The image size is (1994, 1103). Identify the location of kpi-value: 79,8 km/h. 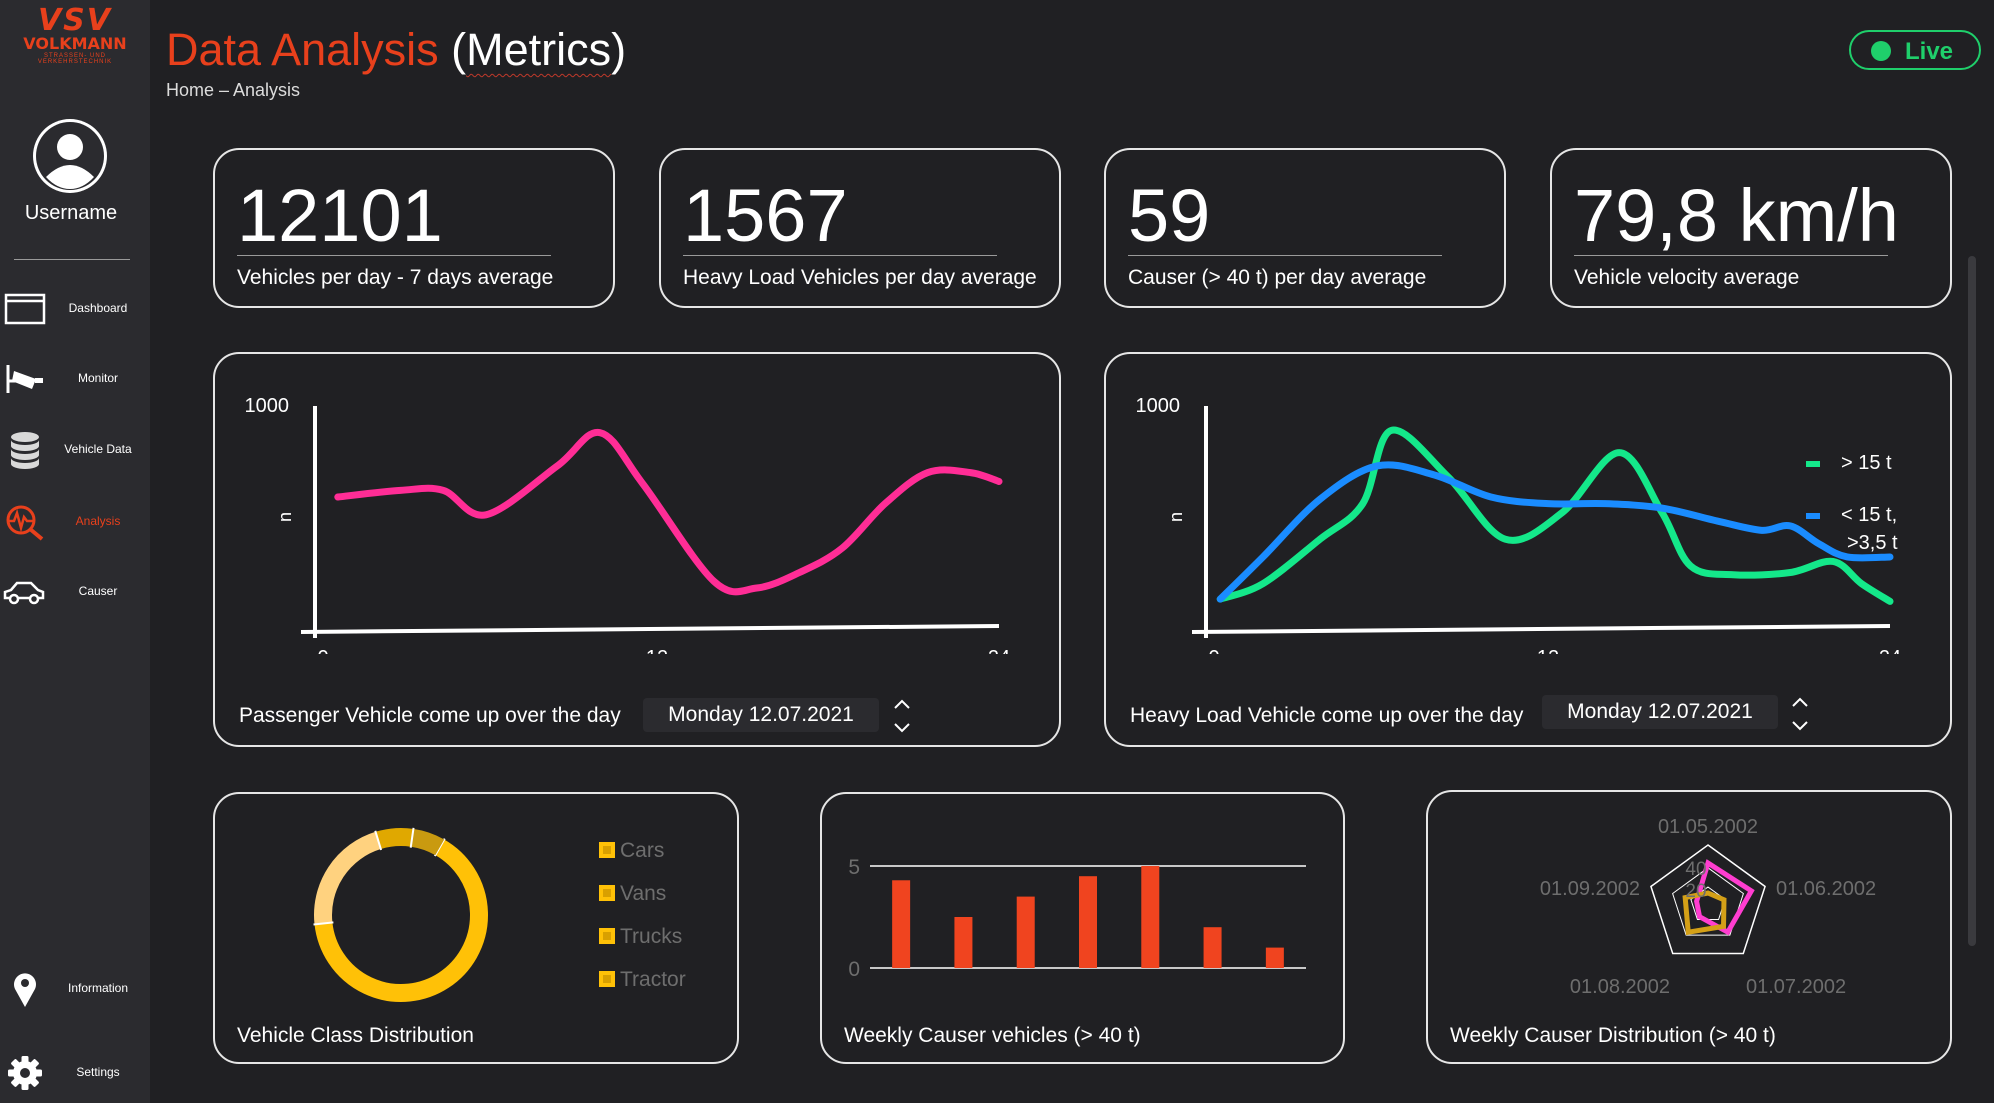
(1736, 215).